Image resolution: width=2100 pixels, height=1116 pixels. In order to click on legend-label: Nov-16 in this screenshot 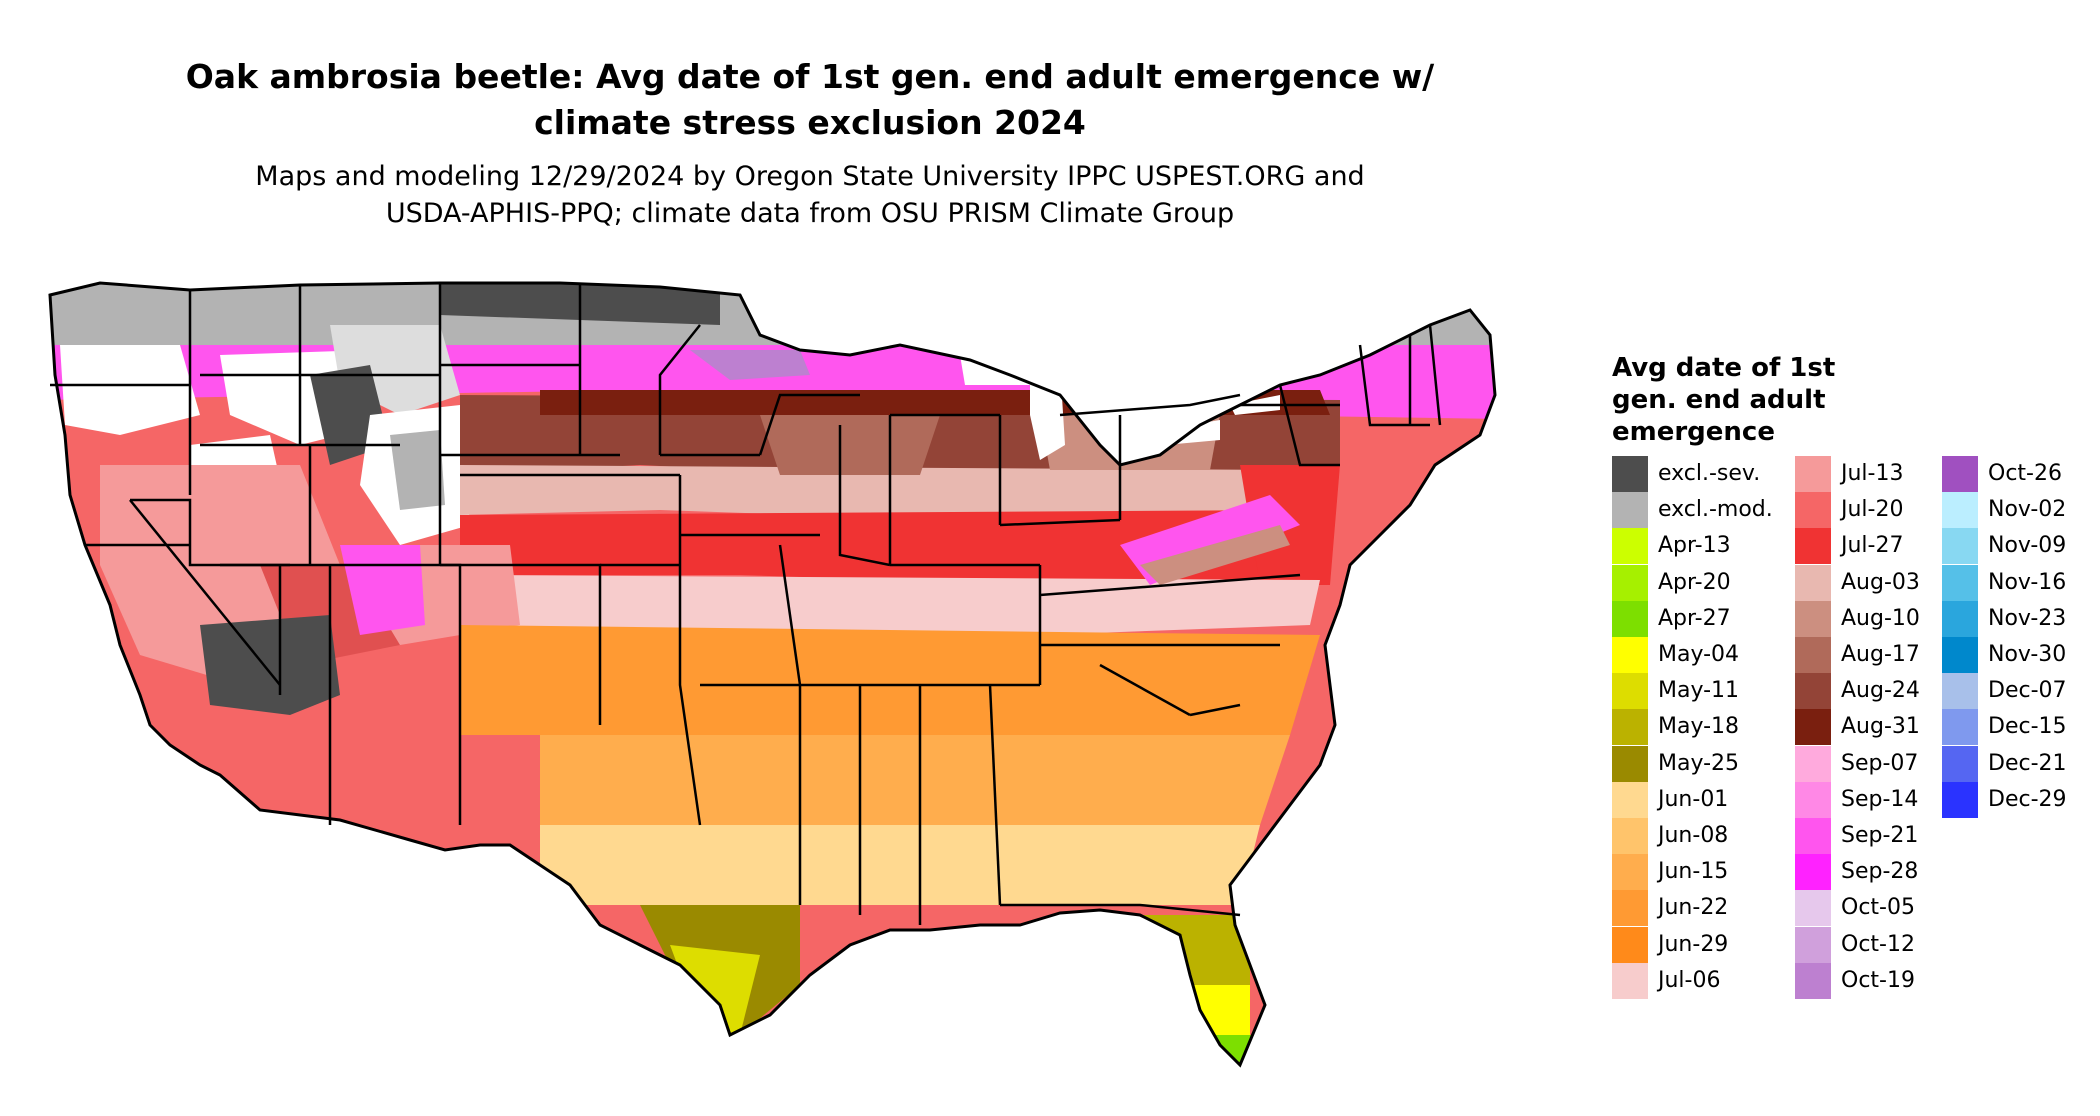, I will do `click(2027, 582)`.